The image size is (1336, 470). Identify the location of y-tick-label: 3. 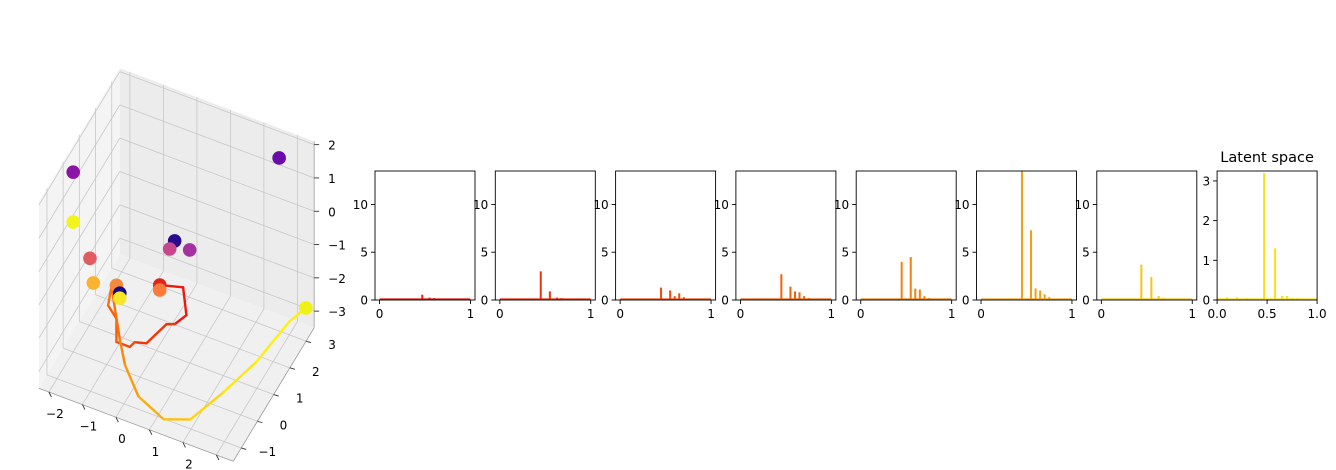
(332, 345).